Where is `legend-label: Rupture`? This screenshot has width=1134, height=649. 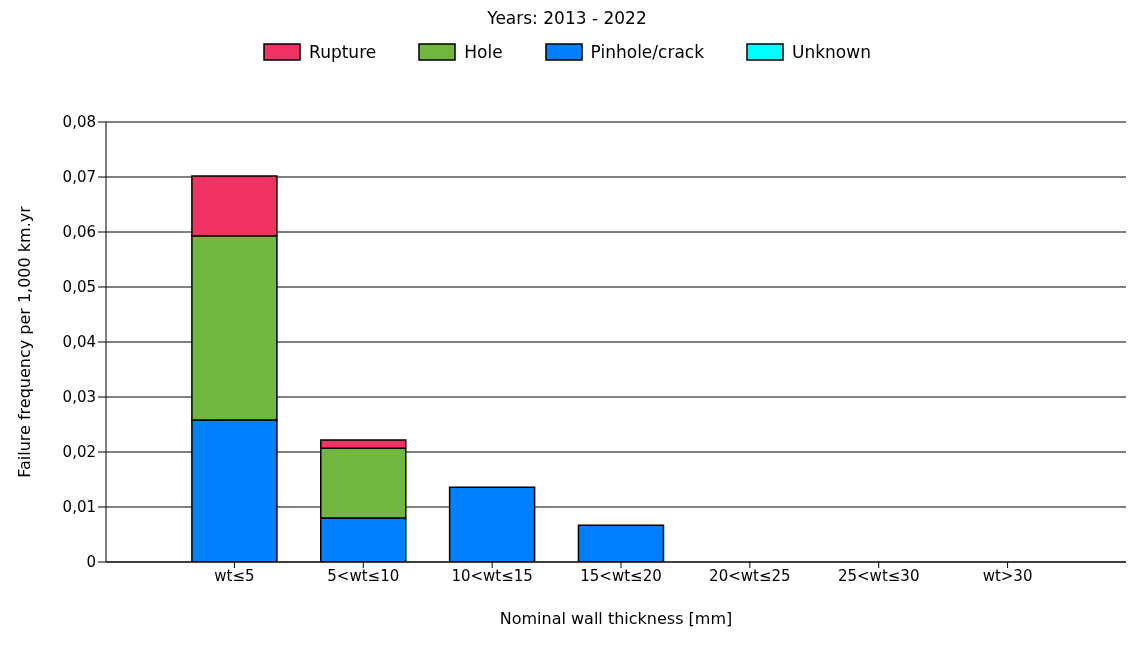
legend-label: Rupture is located at coordinates (343, 52).